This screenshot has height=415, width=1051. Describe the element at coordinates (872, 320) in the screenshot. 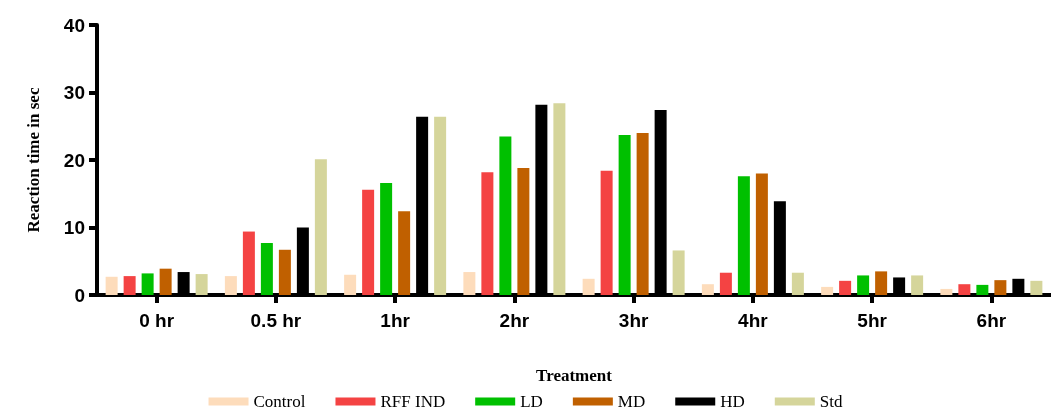

I see `x-tick-label: 5hr` at that location.